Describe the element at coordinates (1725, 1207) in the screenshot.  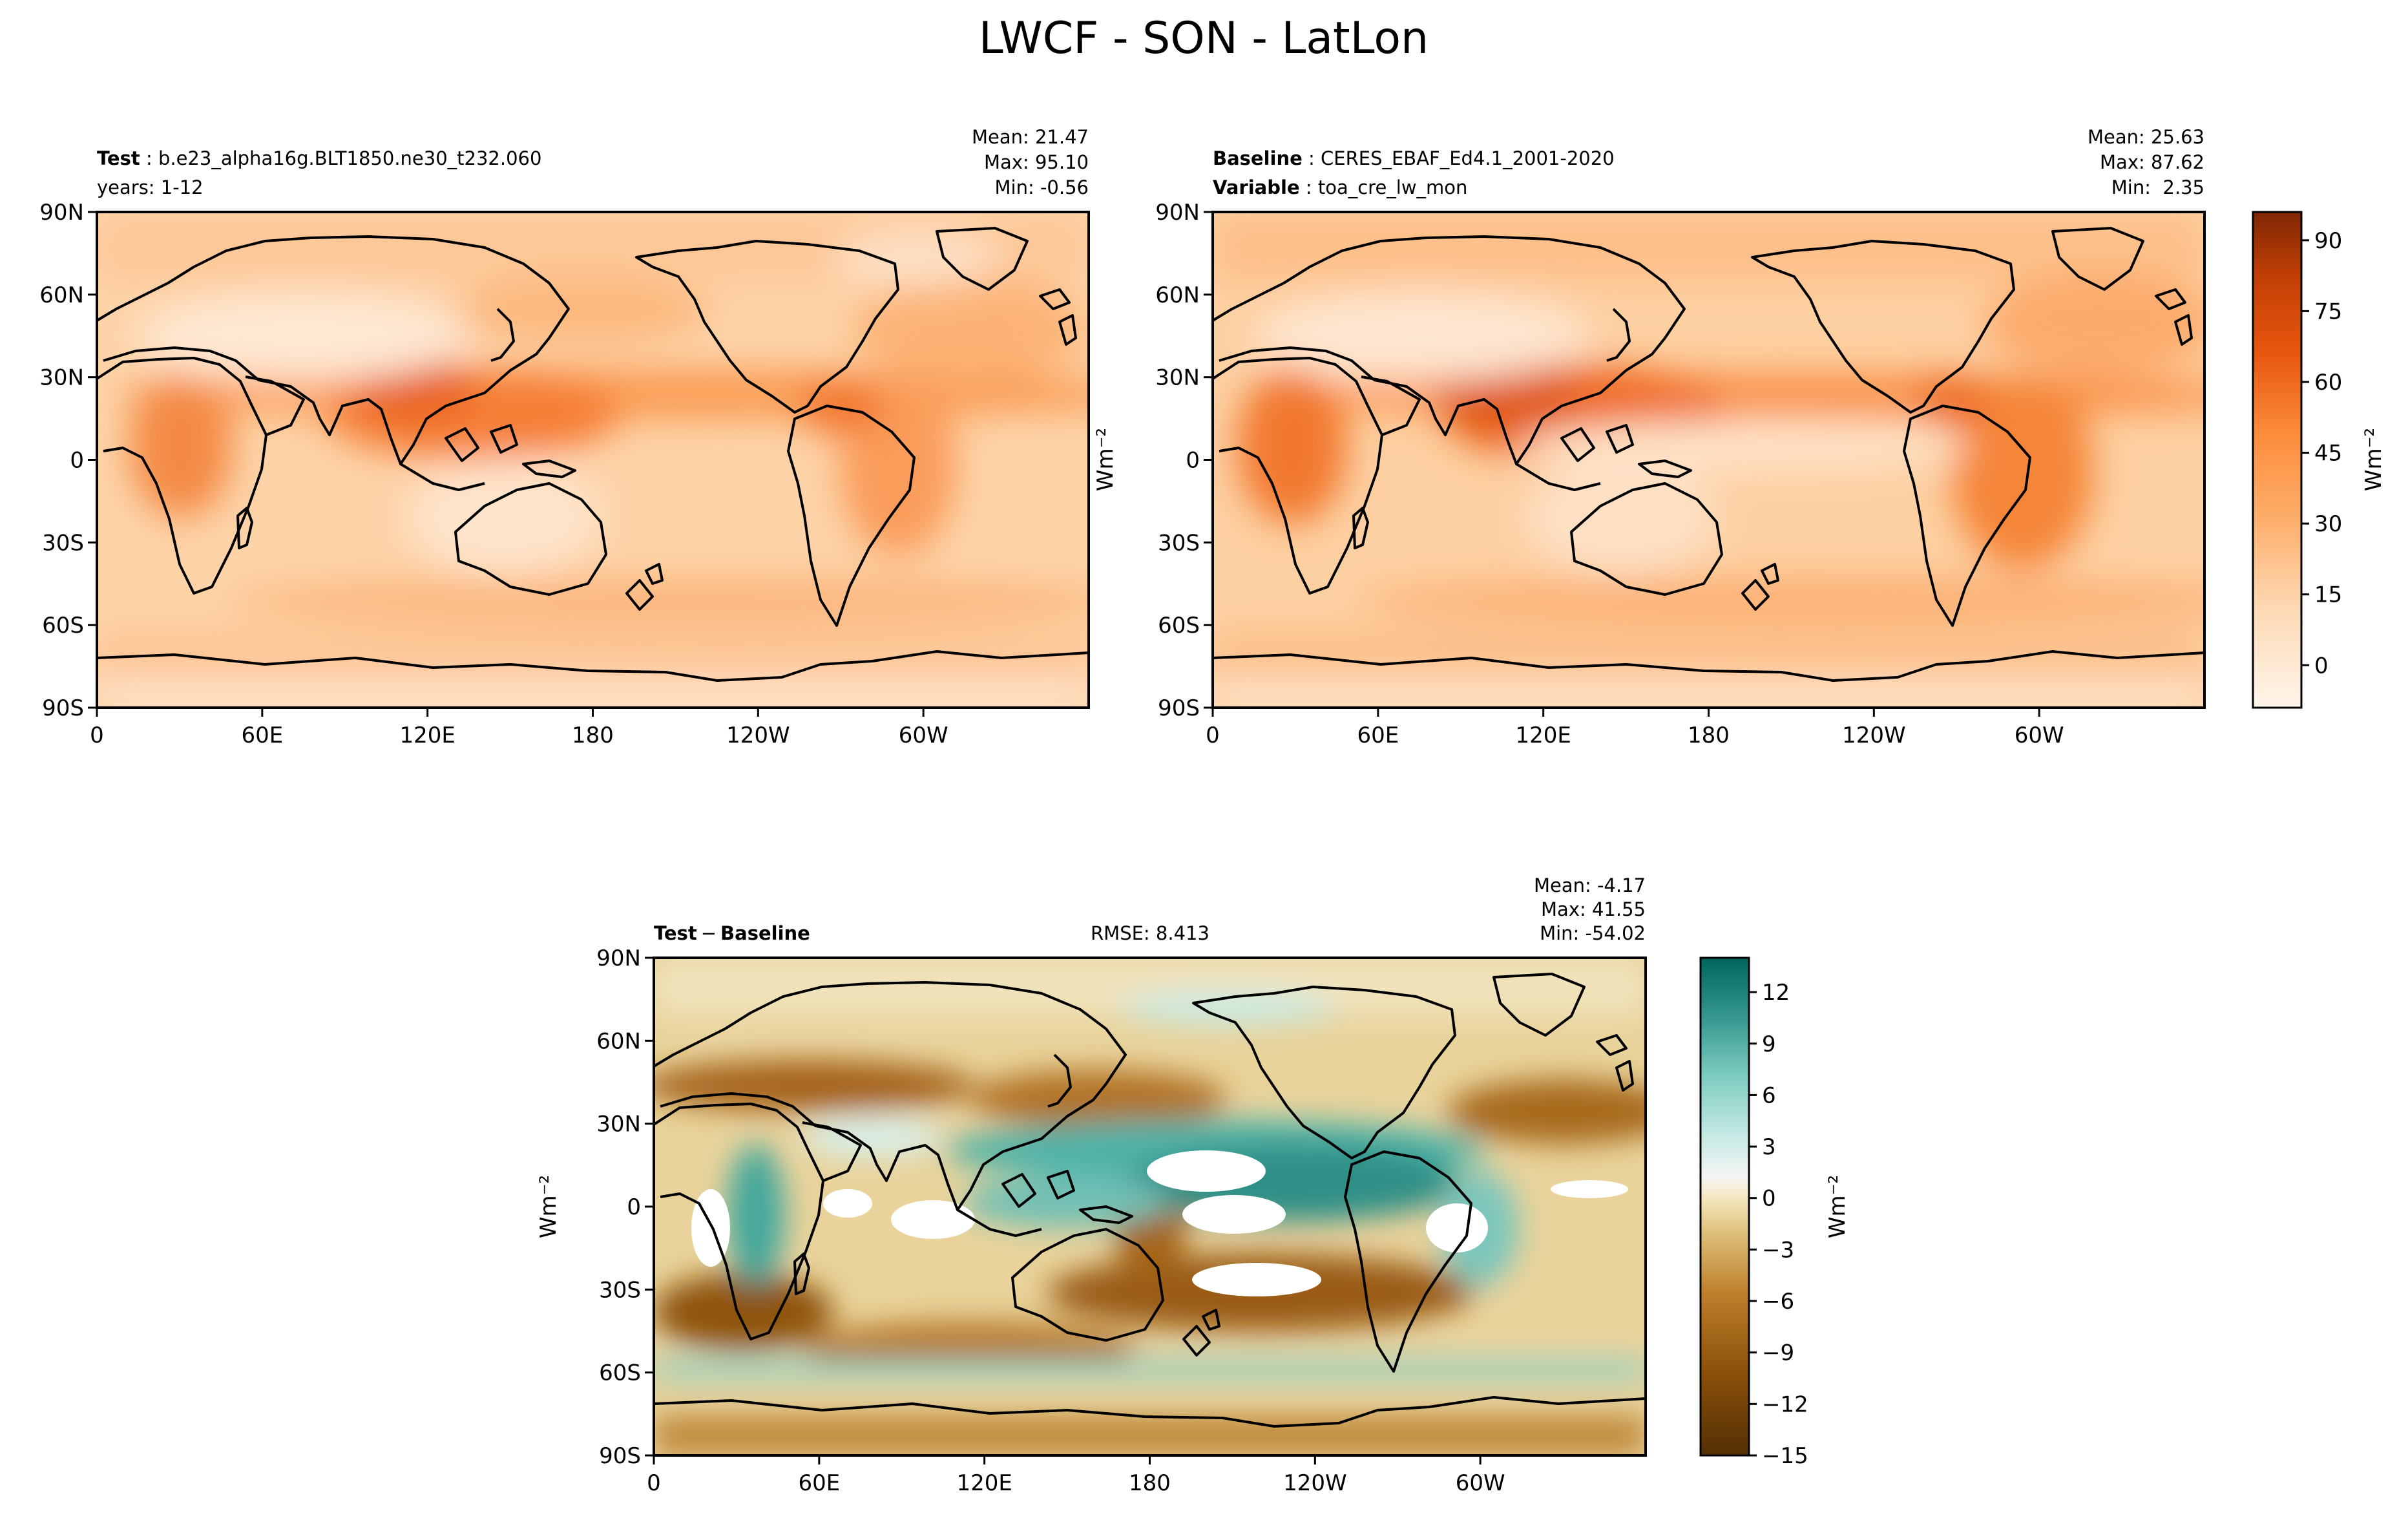
I see `colorbar-brbg-bar` at that location.